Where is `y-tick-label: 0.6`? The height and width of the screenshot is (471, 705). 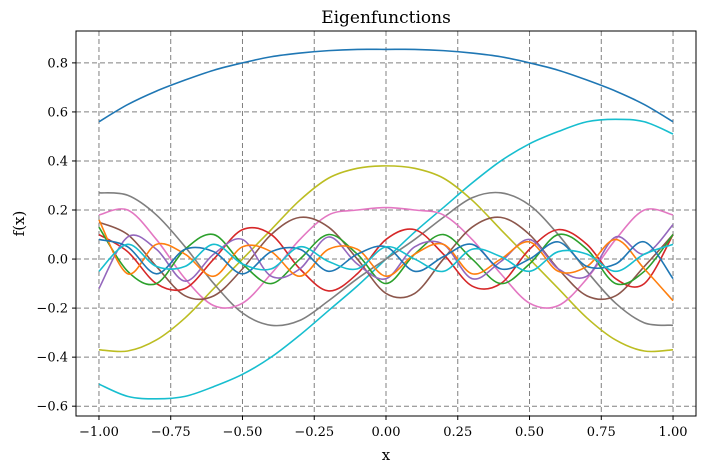 y-tick-label: 0.6 is located at coordinates (57, 112).